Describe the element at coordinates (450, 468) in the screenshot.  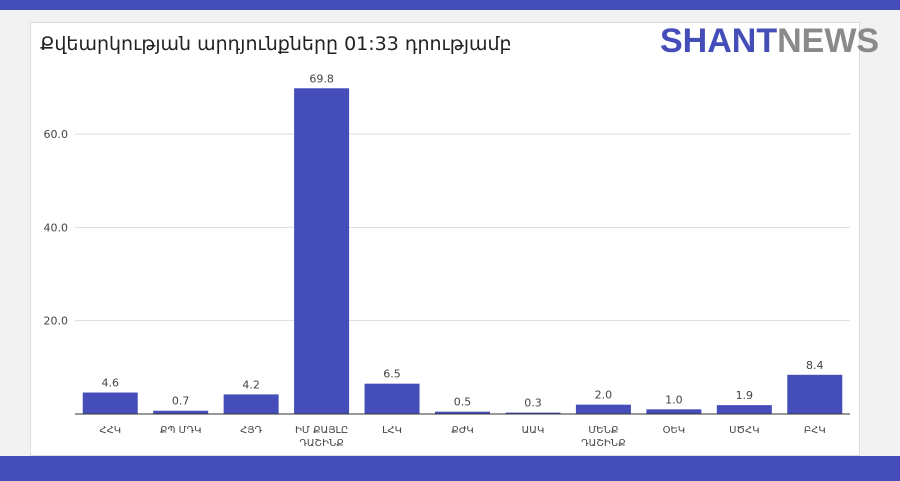
I see `bottom-accent-bar` at that location.